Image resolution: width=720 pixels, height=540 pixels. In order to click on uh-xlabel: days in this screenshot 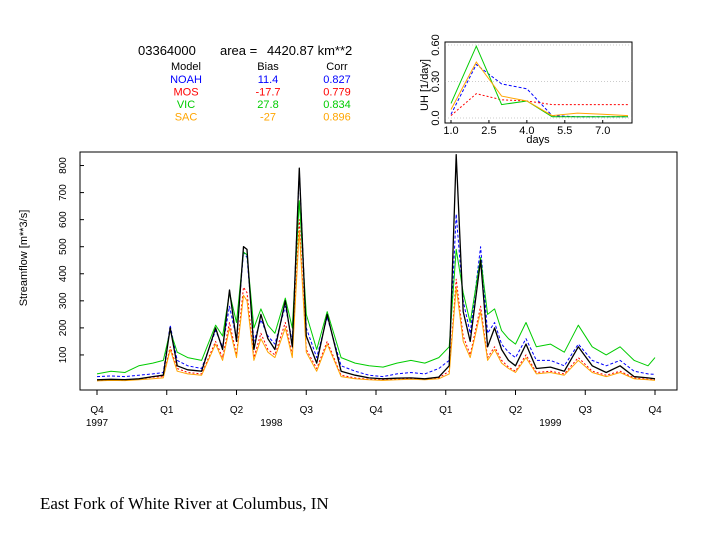, I will do `click(538, 140)`.